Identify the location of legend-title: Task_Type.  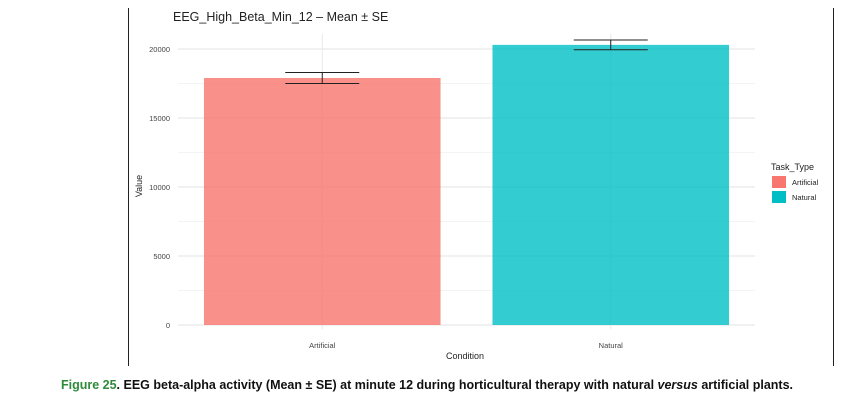
(792, 167).